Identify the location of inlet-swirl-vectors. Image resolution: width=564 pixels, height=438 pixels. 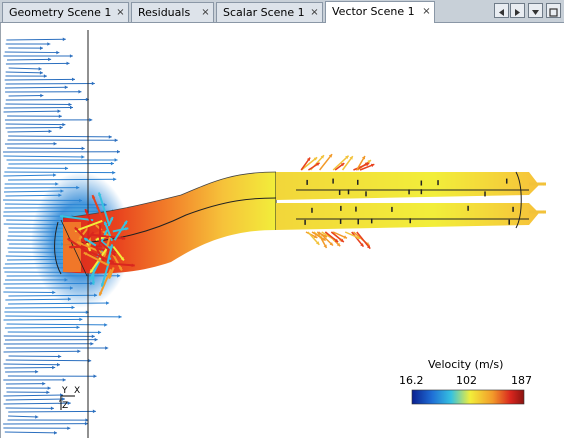
(97, 244).